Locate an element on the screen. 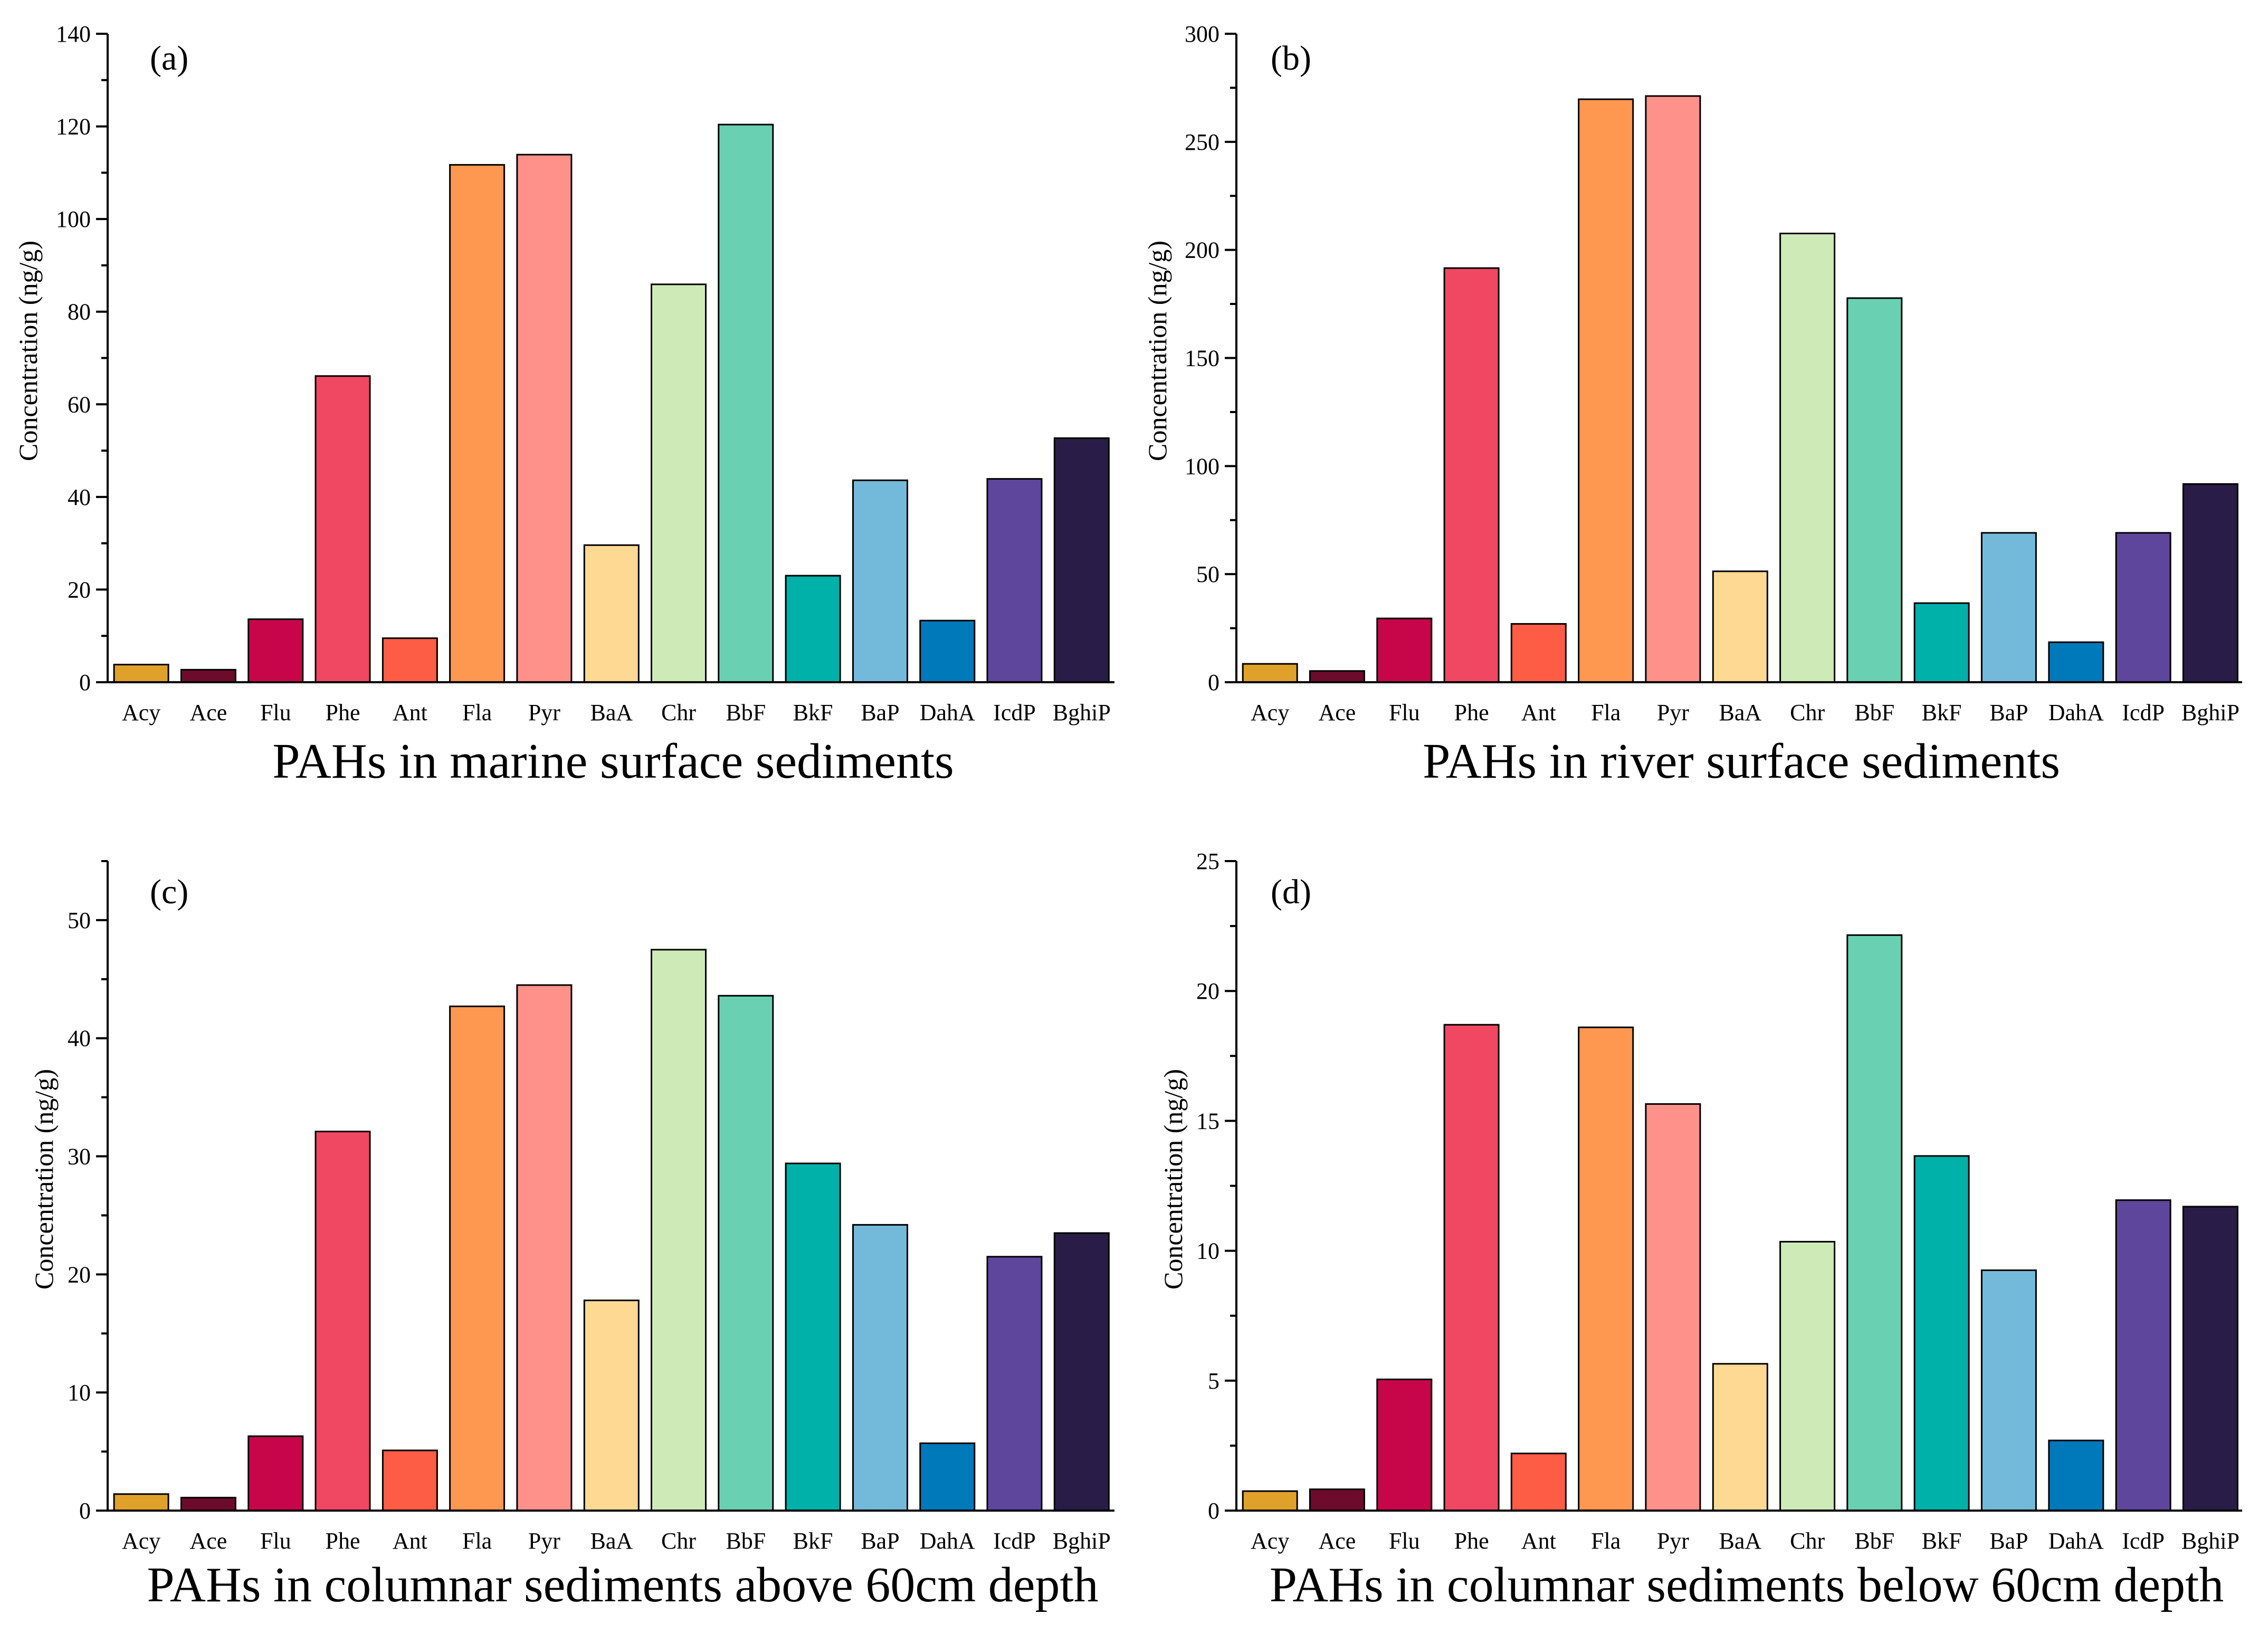  panel-d-x-tick-label-pyr: Pyr is located at coordinates (1673, 1541).